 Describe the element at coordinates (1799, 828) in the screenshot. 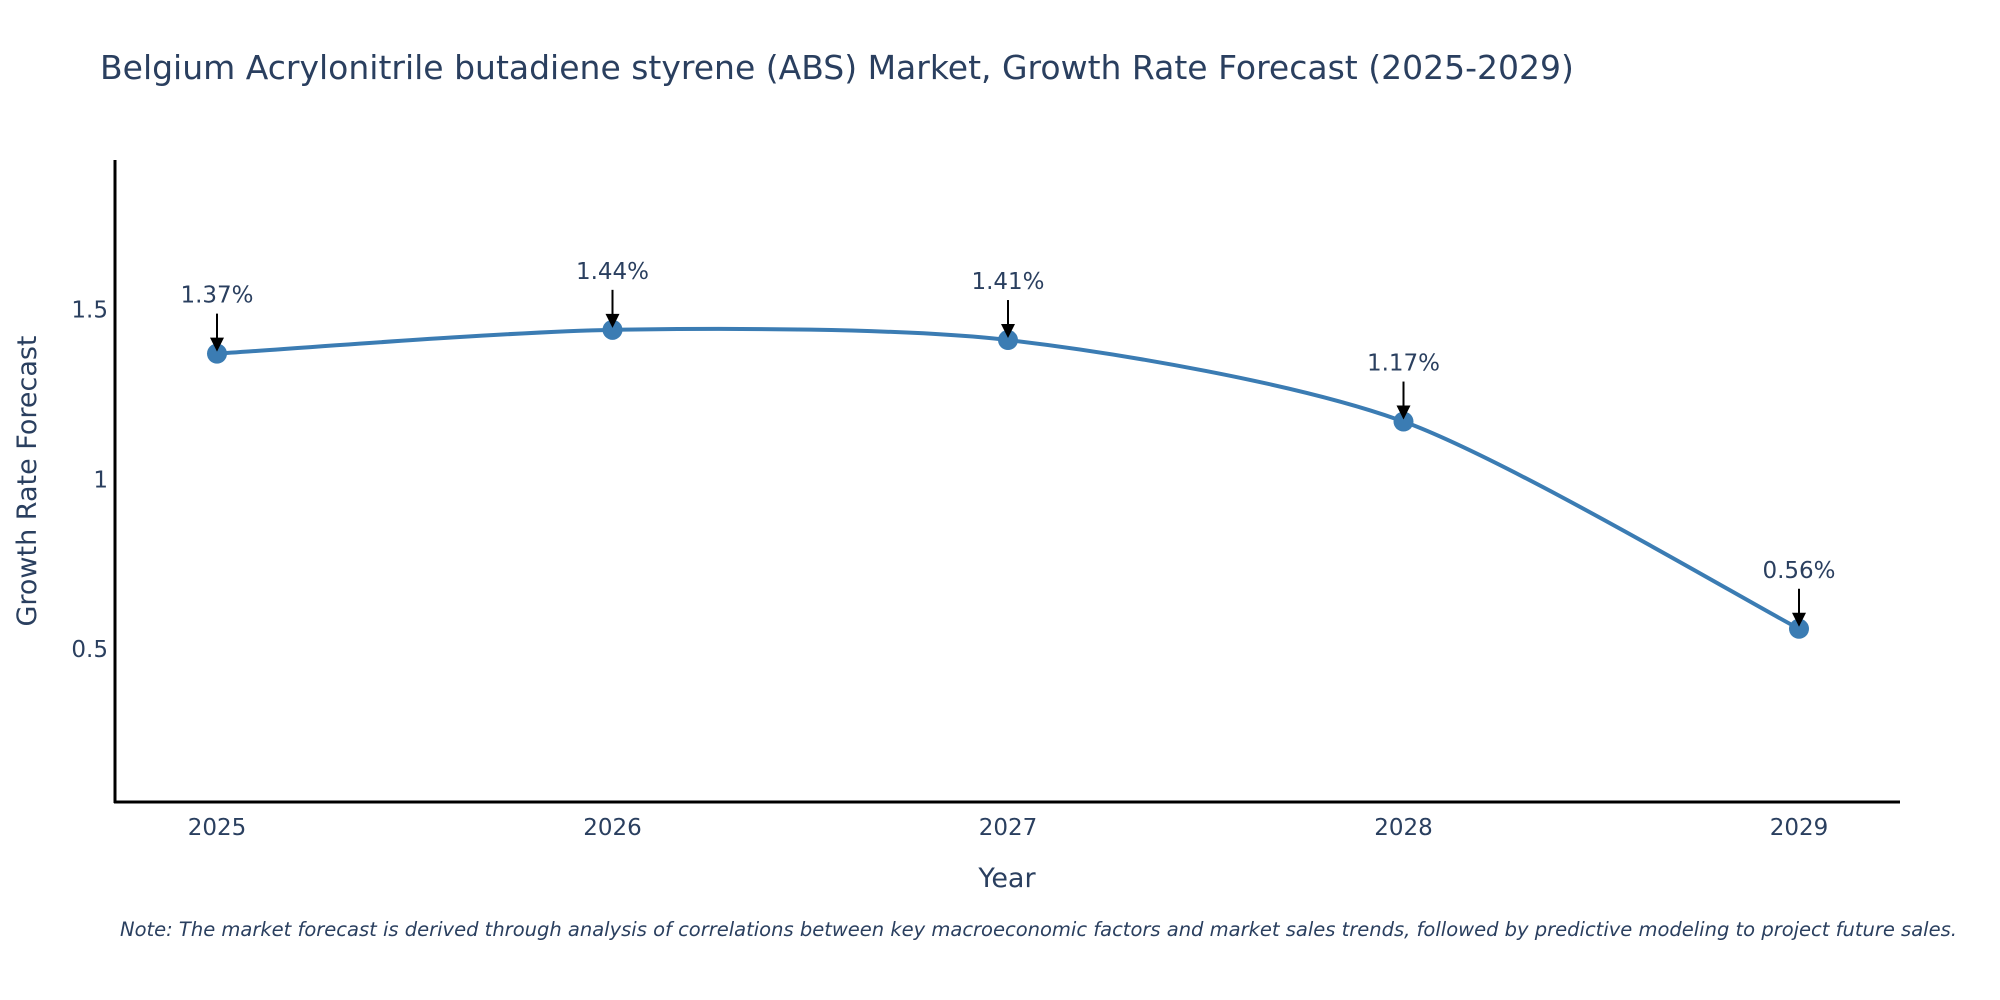

I see `x-tick-label: 2029` at that location.